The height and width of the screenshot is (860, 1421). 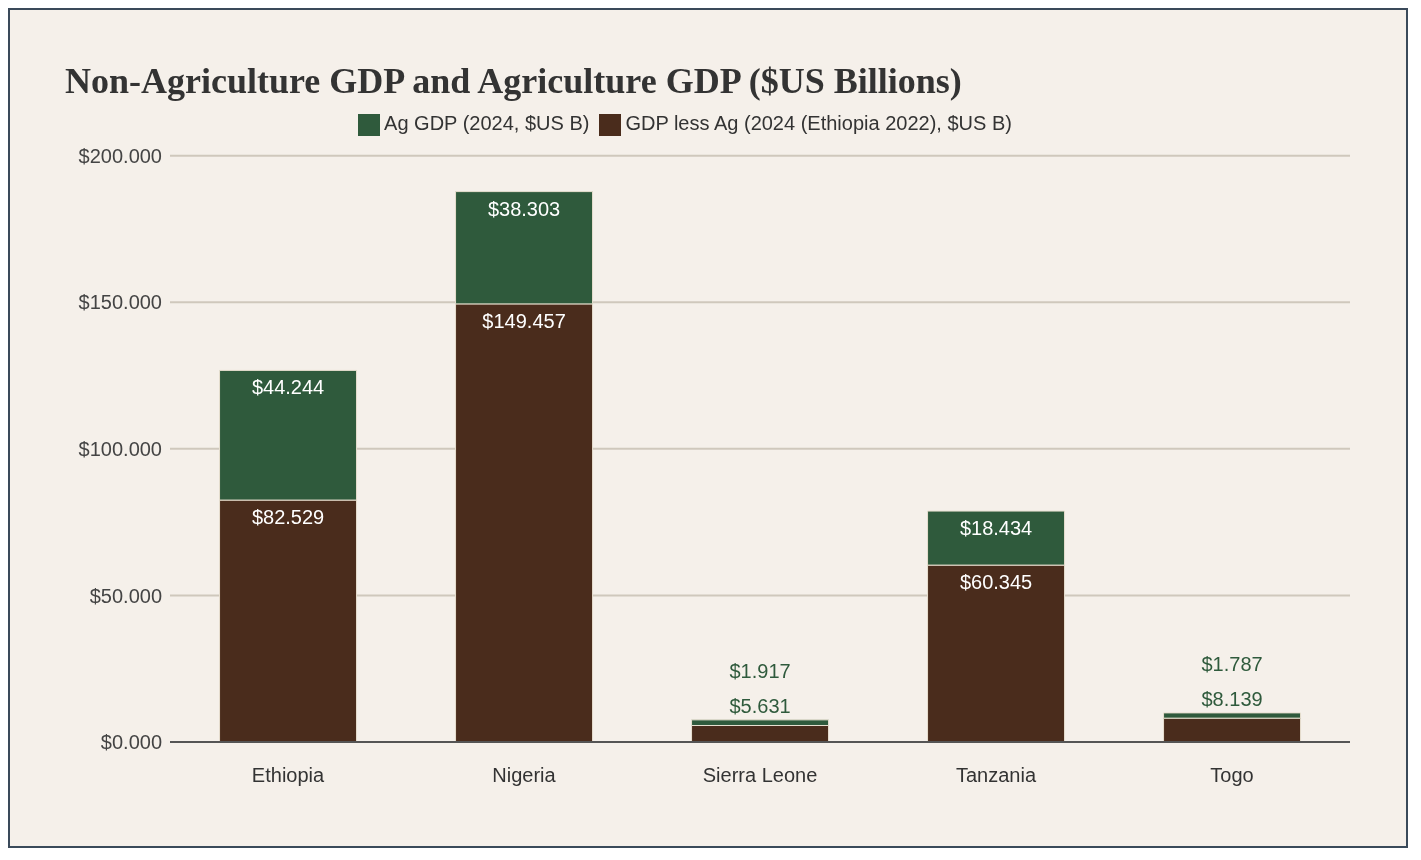 I want to click on data-label: $149.457, so click(x=524, y=320).